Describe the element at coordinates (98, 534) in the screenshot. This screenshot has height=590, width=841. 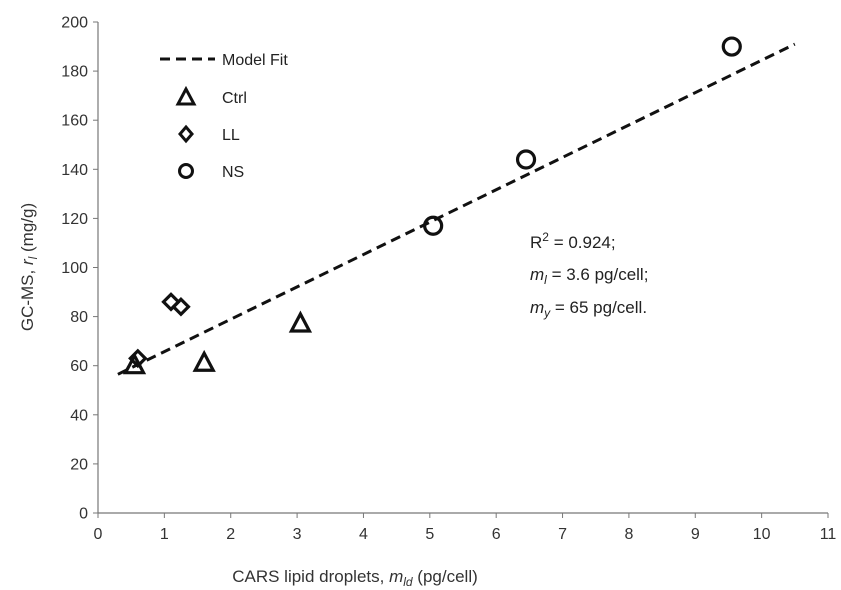
I see `x-tick-label: 0` at that location.